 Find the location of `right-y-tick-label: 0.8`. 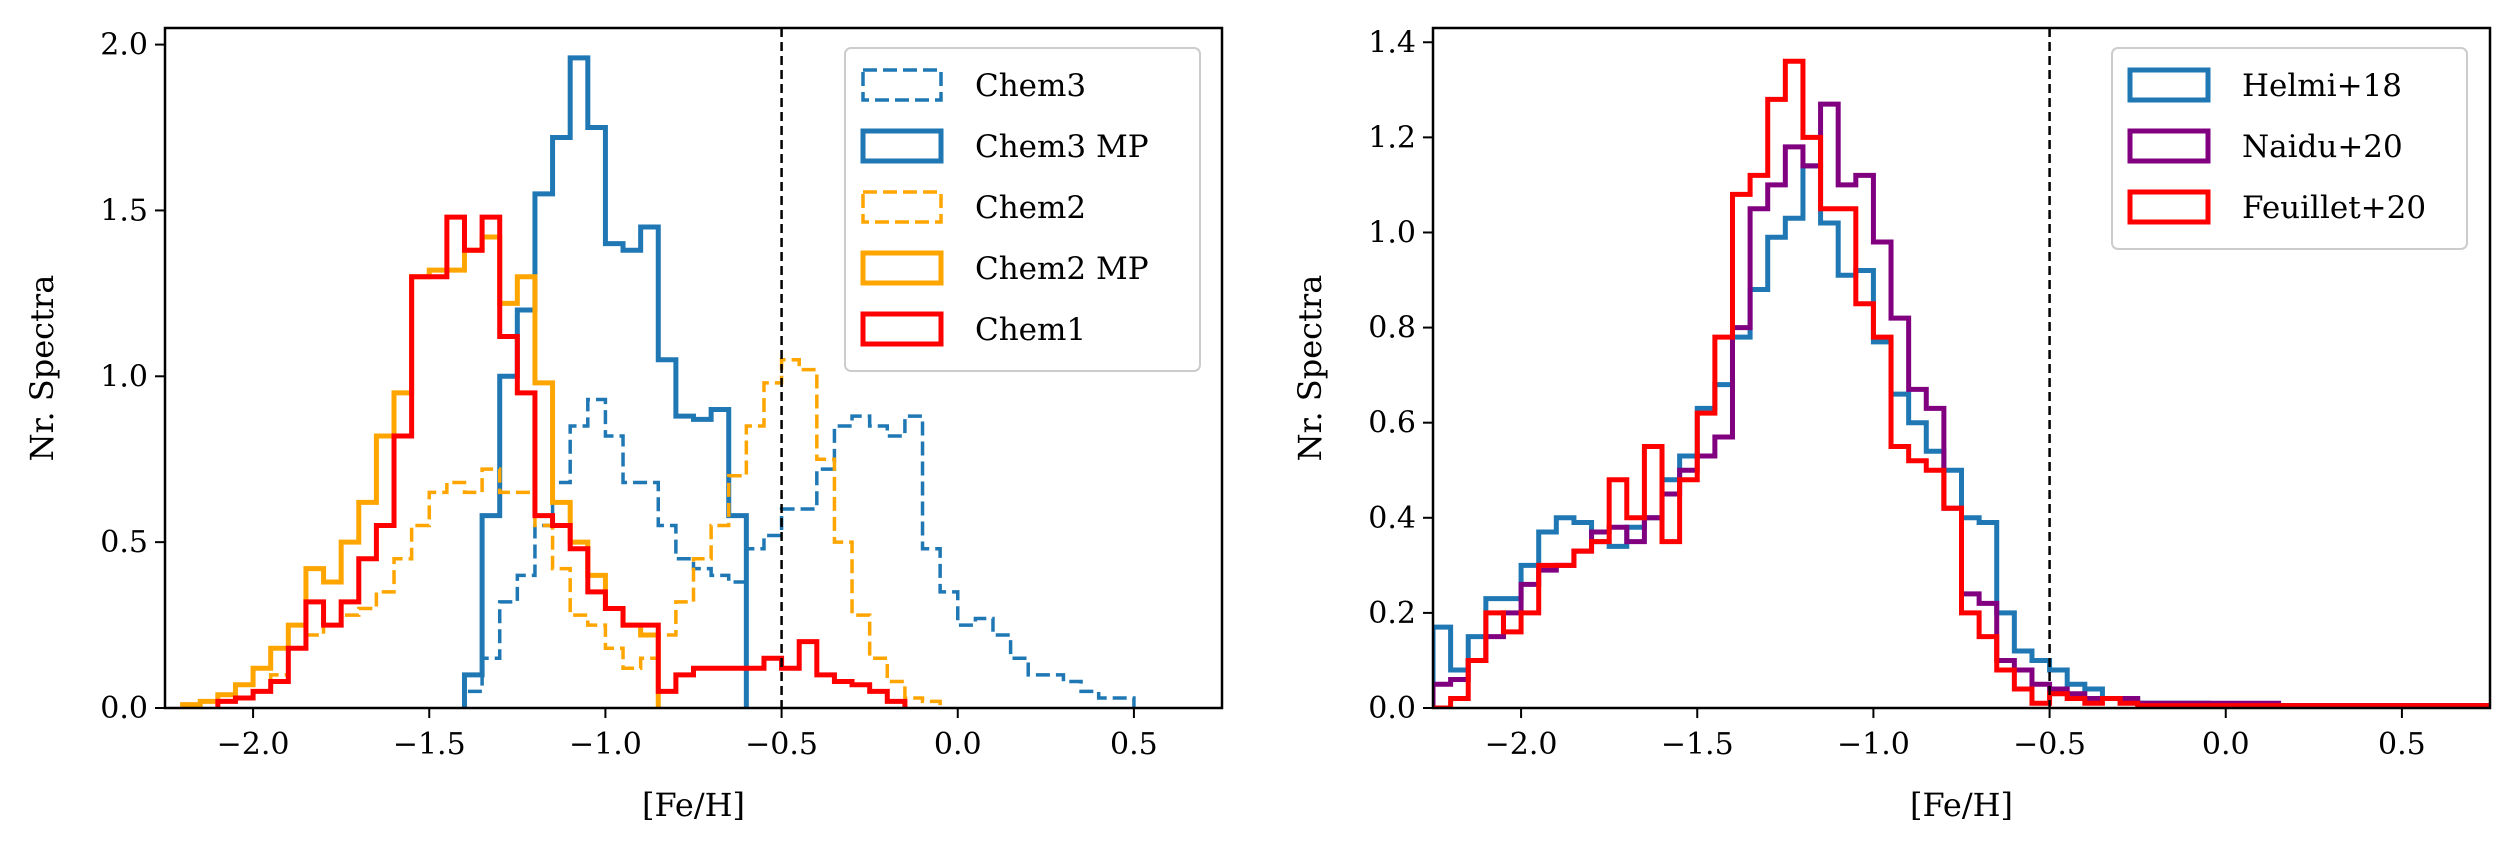

right-y-tick-label: 0.8 is located at coordinates (1392, 328).